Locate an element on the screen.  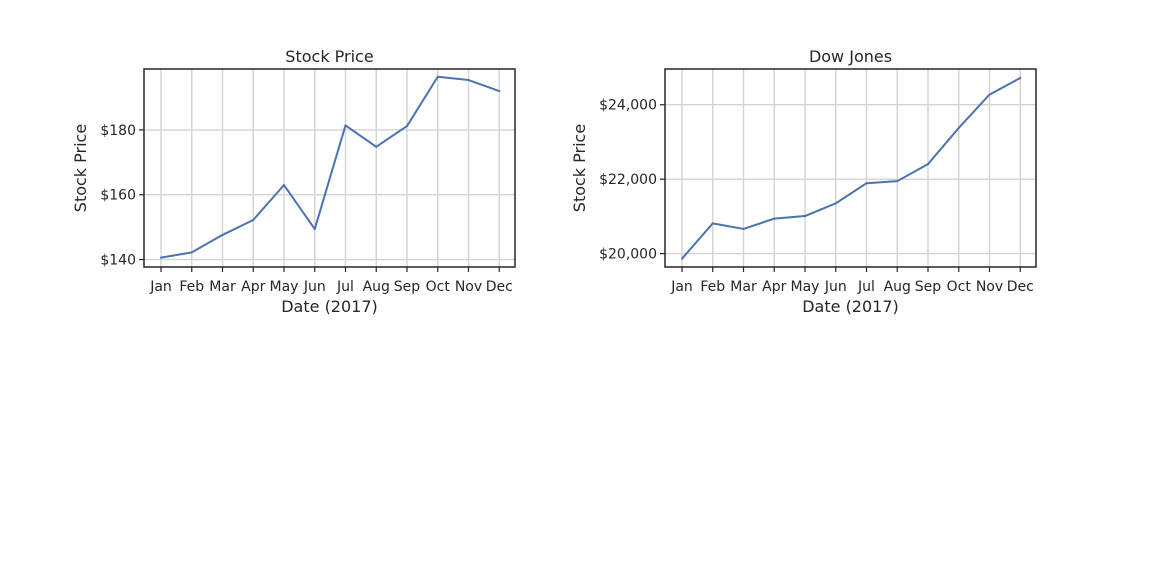
y-tick-label: $160 is located at coordinates (118, 196).